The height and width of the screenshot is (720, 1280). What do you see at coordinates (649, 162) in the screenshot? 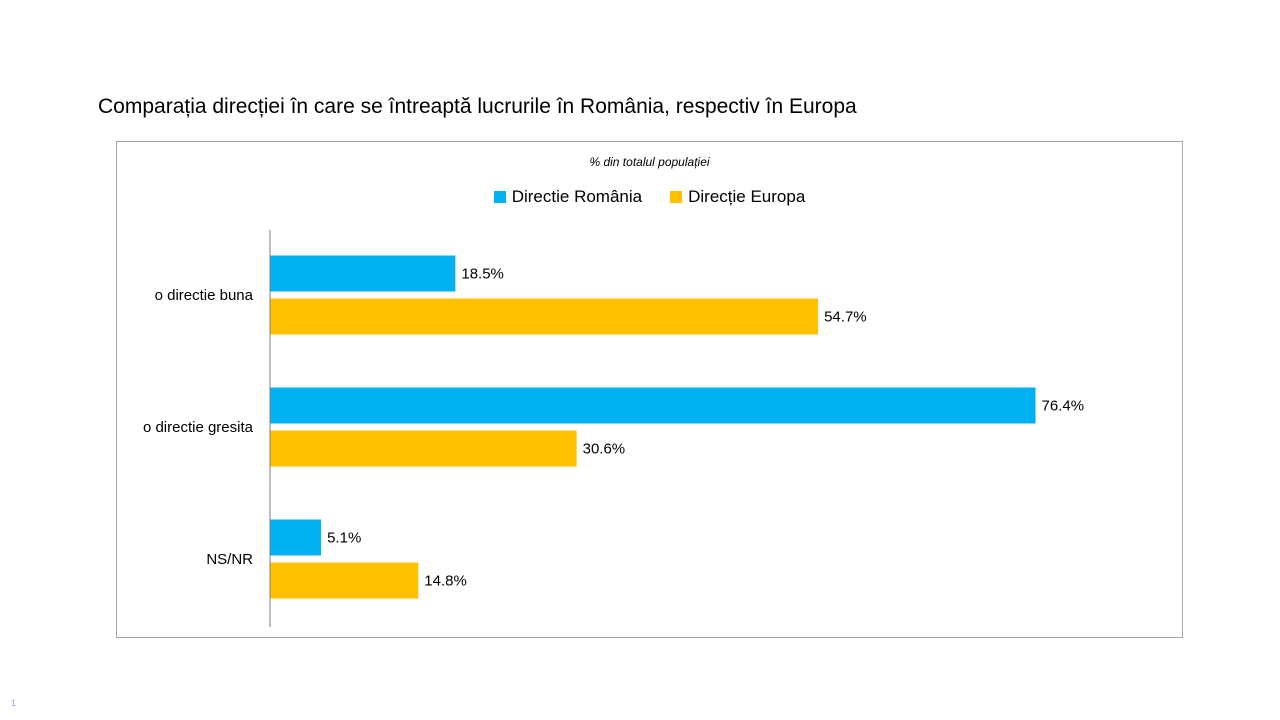
I see `chart-subtitle: % din totalul populației` at bounding box center [649, 162].